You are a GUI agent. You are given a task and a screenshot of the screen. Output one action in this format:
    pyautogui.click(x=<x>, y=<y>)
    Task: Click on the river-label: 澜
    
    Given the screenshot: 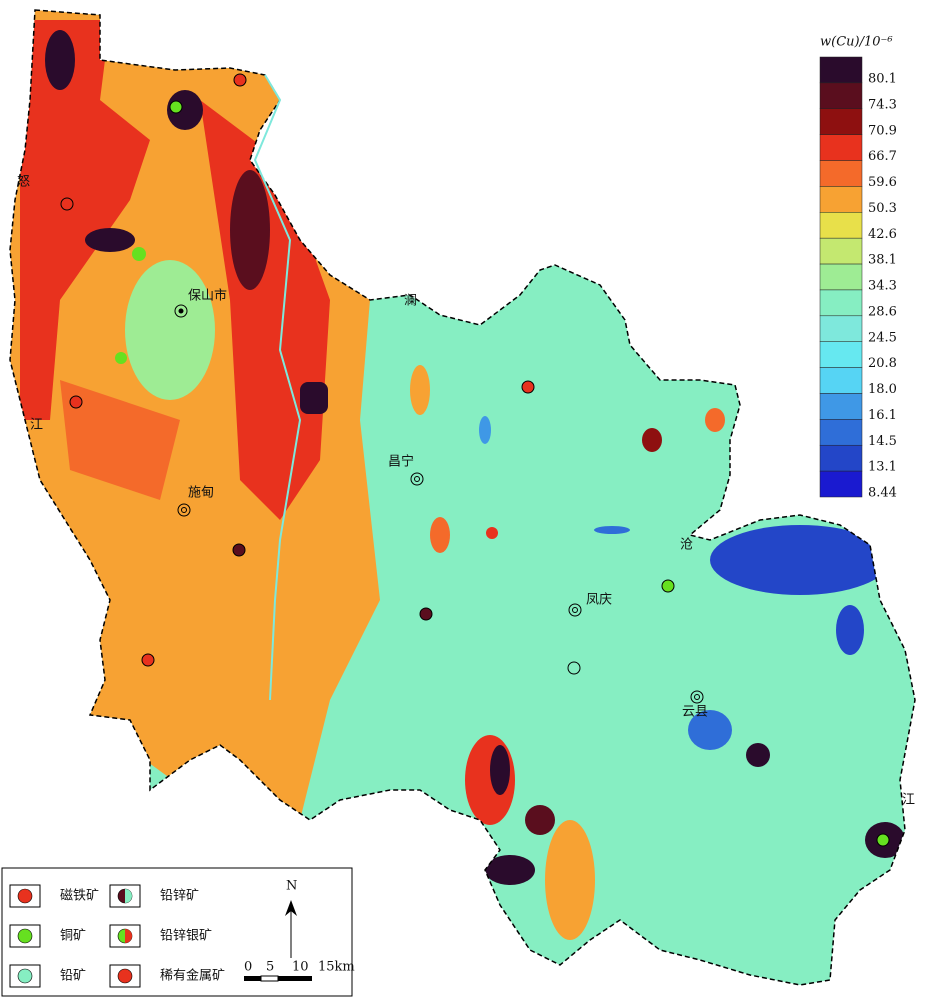 What is the action you would take?
    pyautogui.click(x=410, y=301)
    